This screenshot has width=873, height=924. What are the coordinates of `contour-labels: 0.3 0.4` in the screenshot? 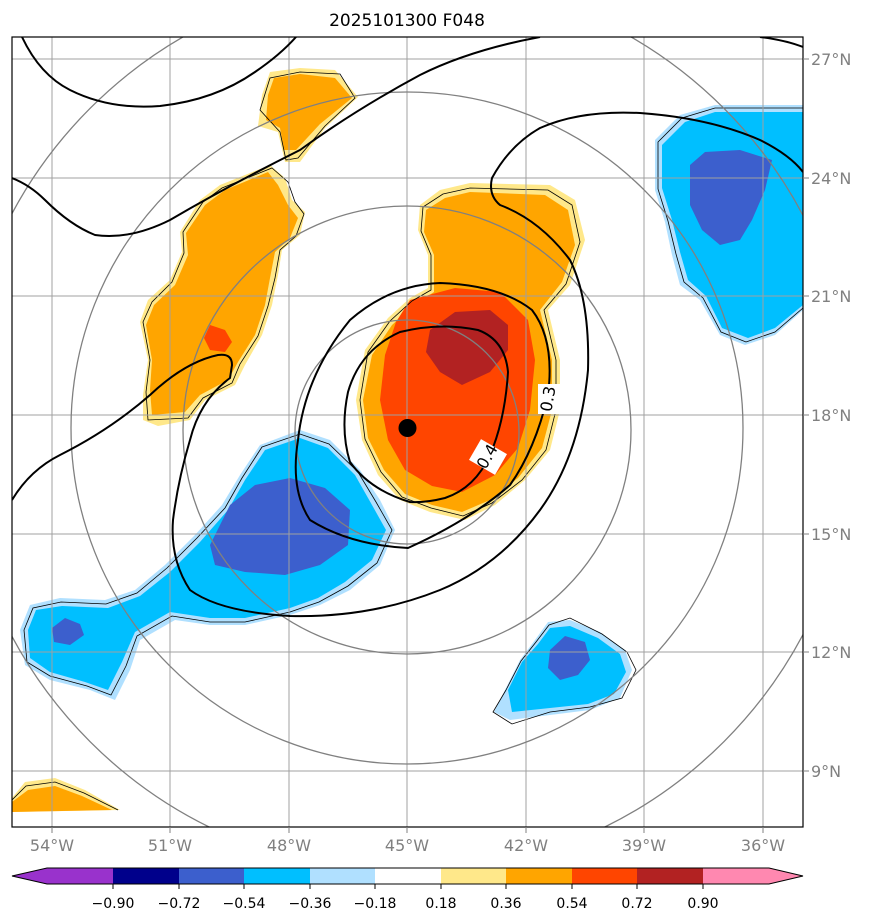 It's located at (514, 429).